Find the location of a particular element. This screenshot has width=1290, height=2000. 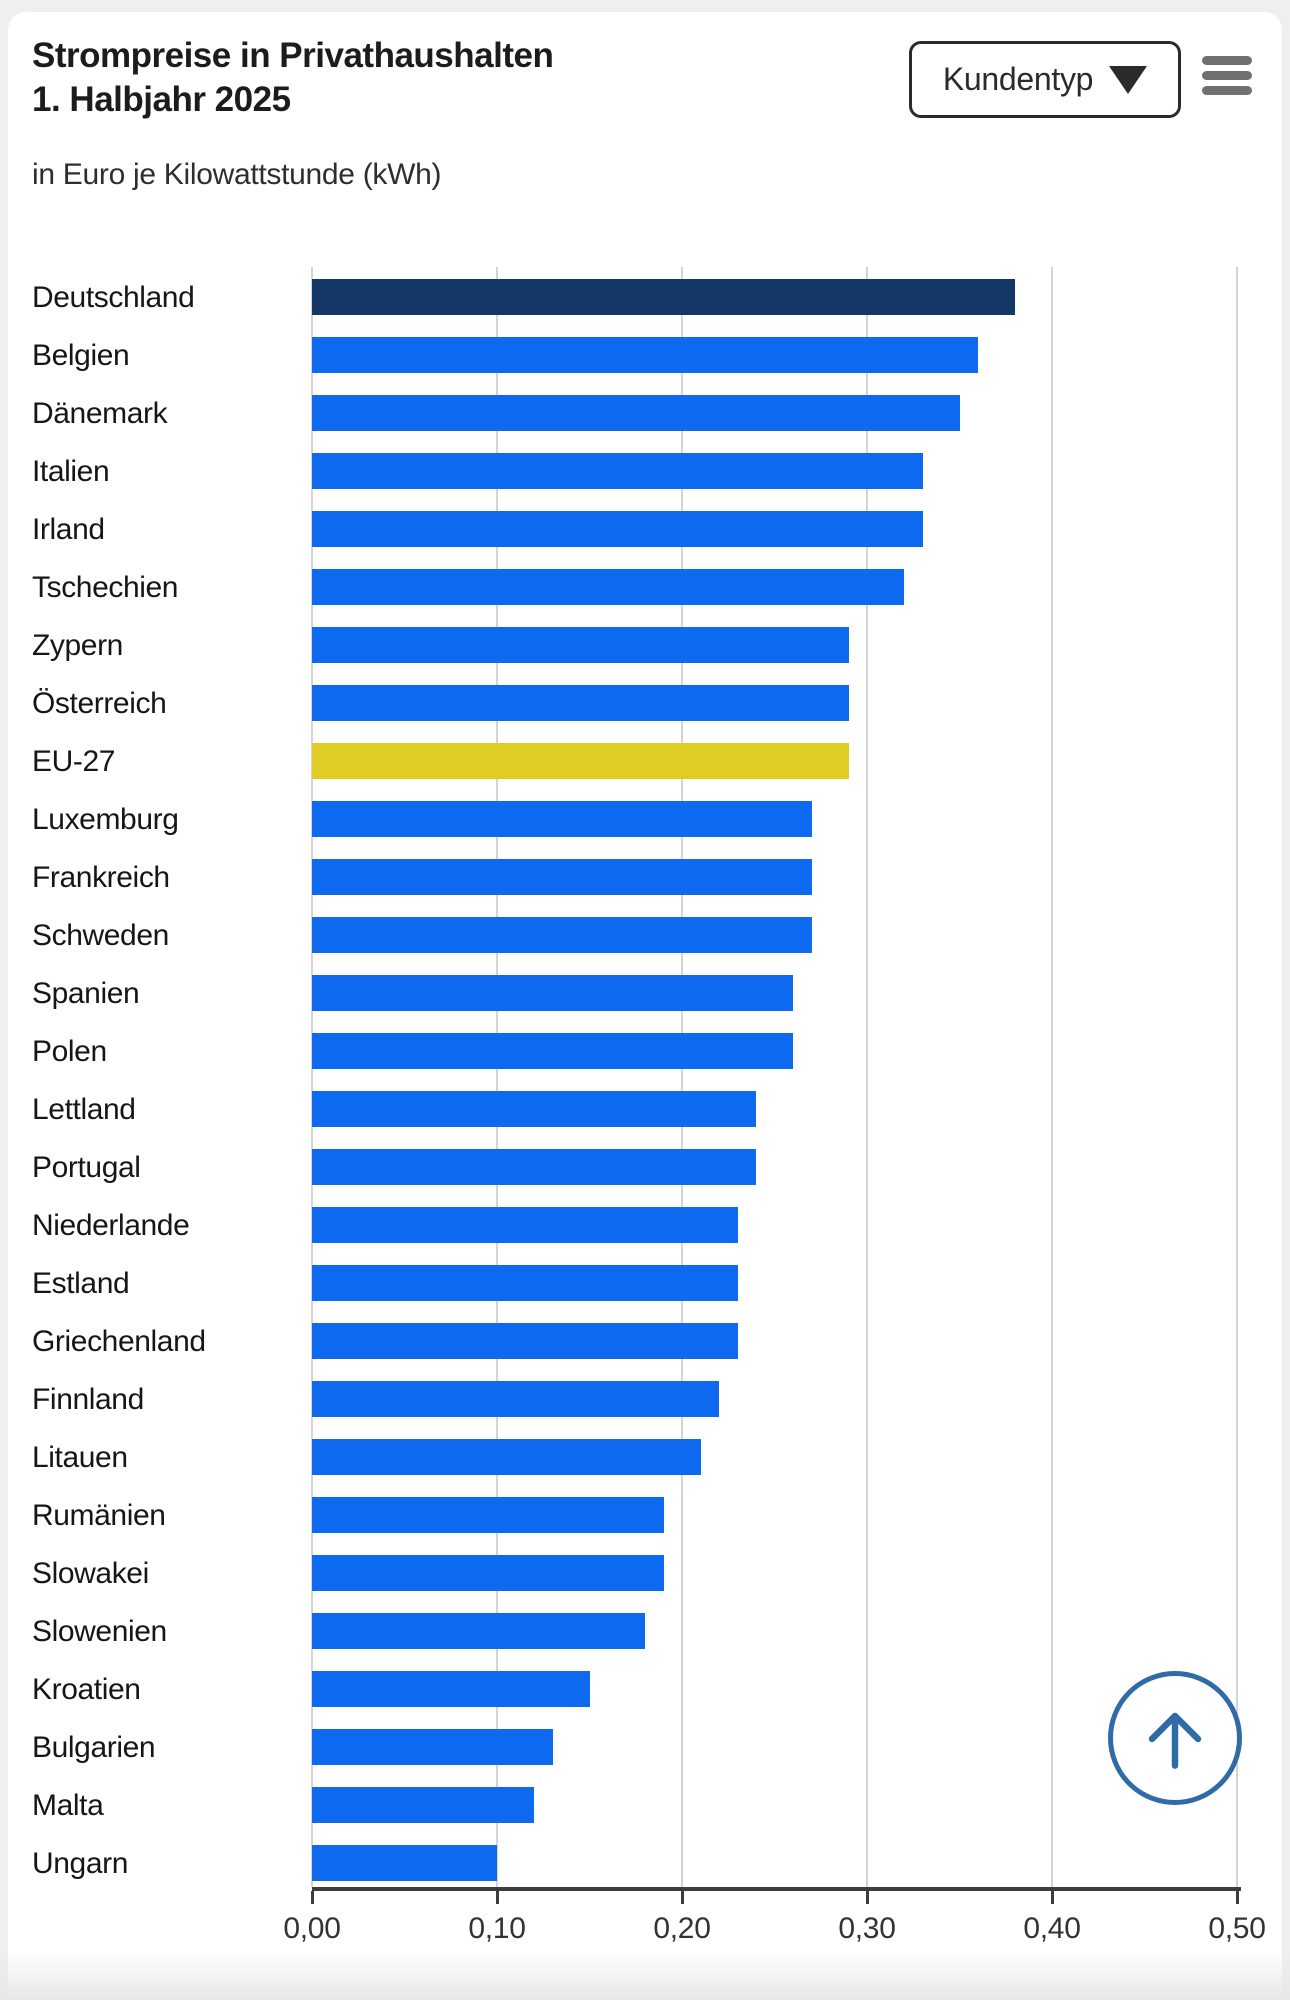

x-axis-line is located at coordinates (776, 1889).